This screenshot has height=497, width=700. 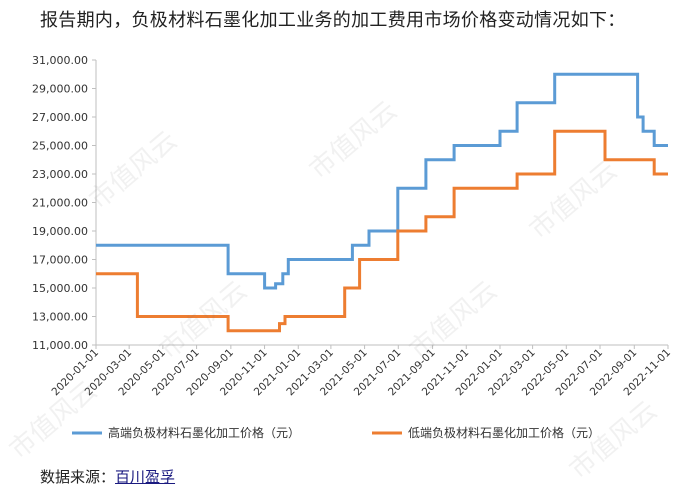 I want to click on y-tick-label: 29,000.00, so click(x=60, y=89).